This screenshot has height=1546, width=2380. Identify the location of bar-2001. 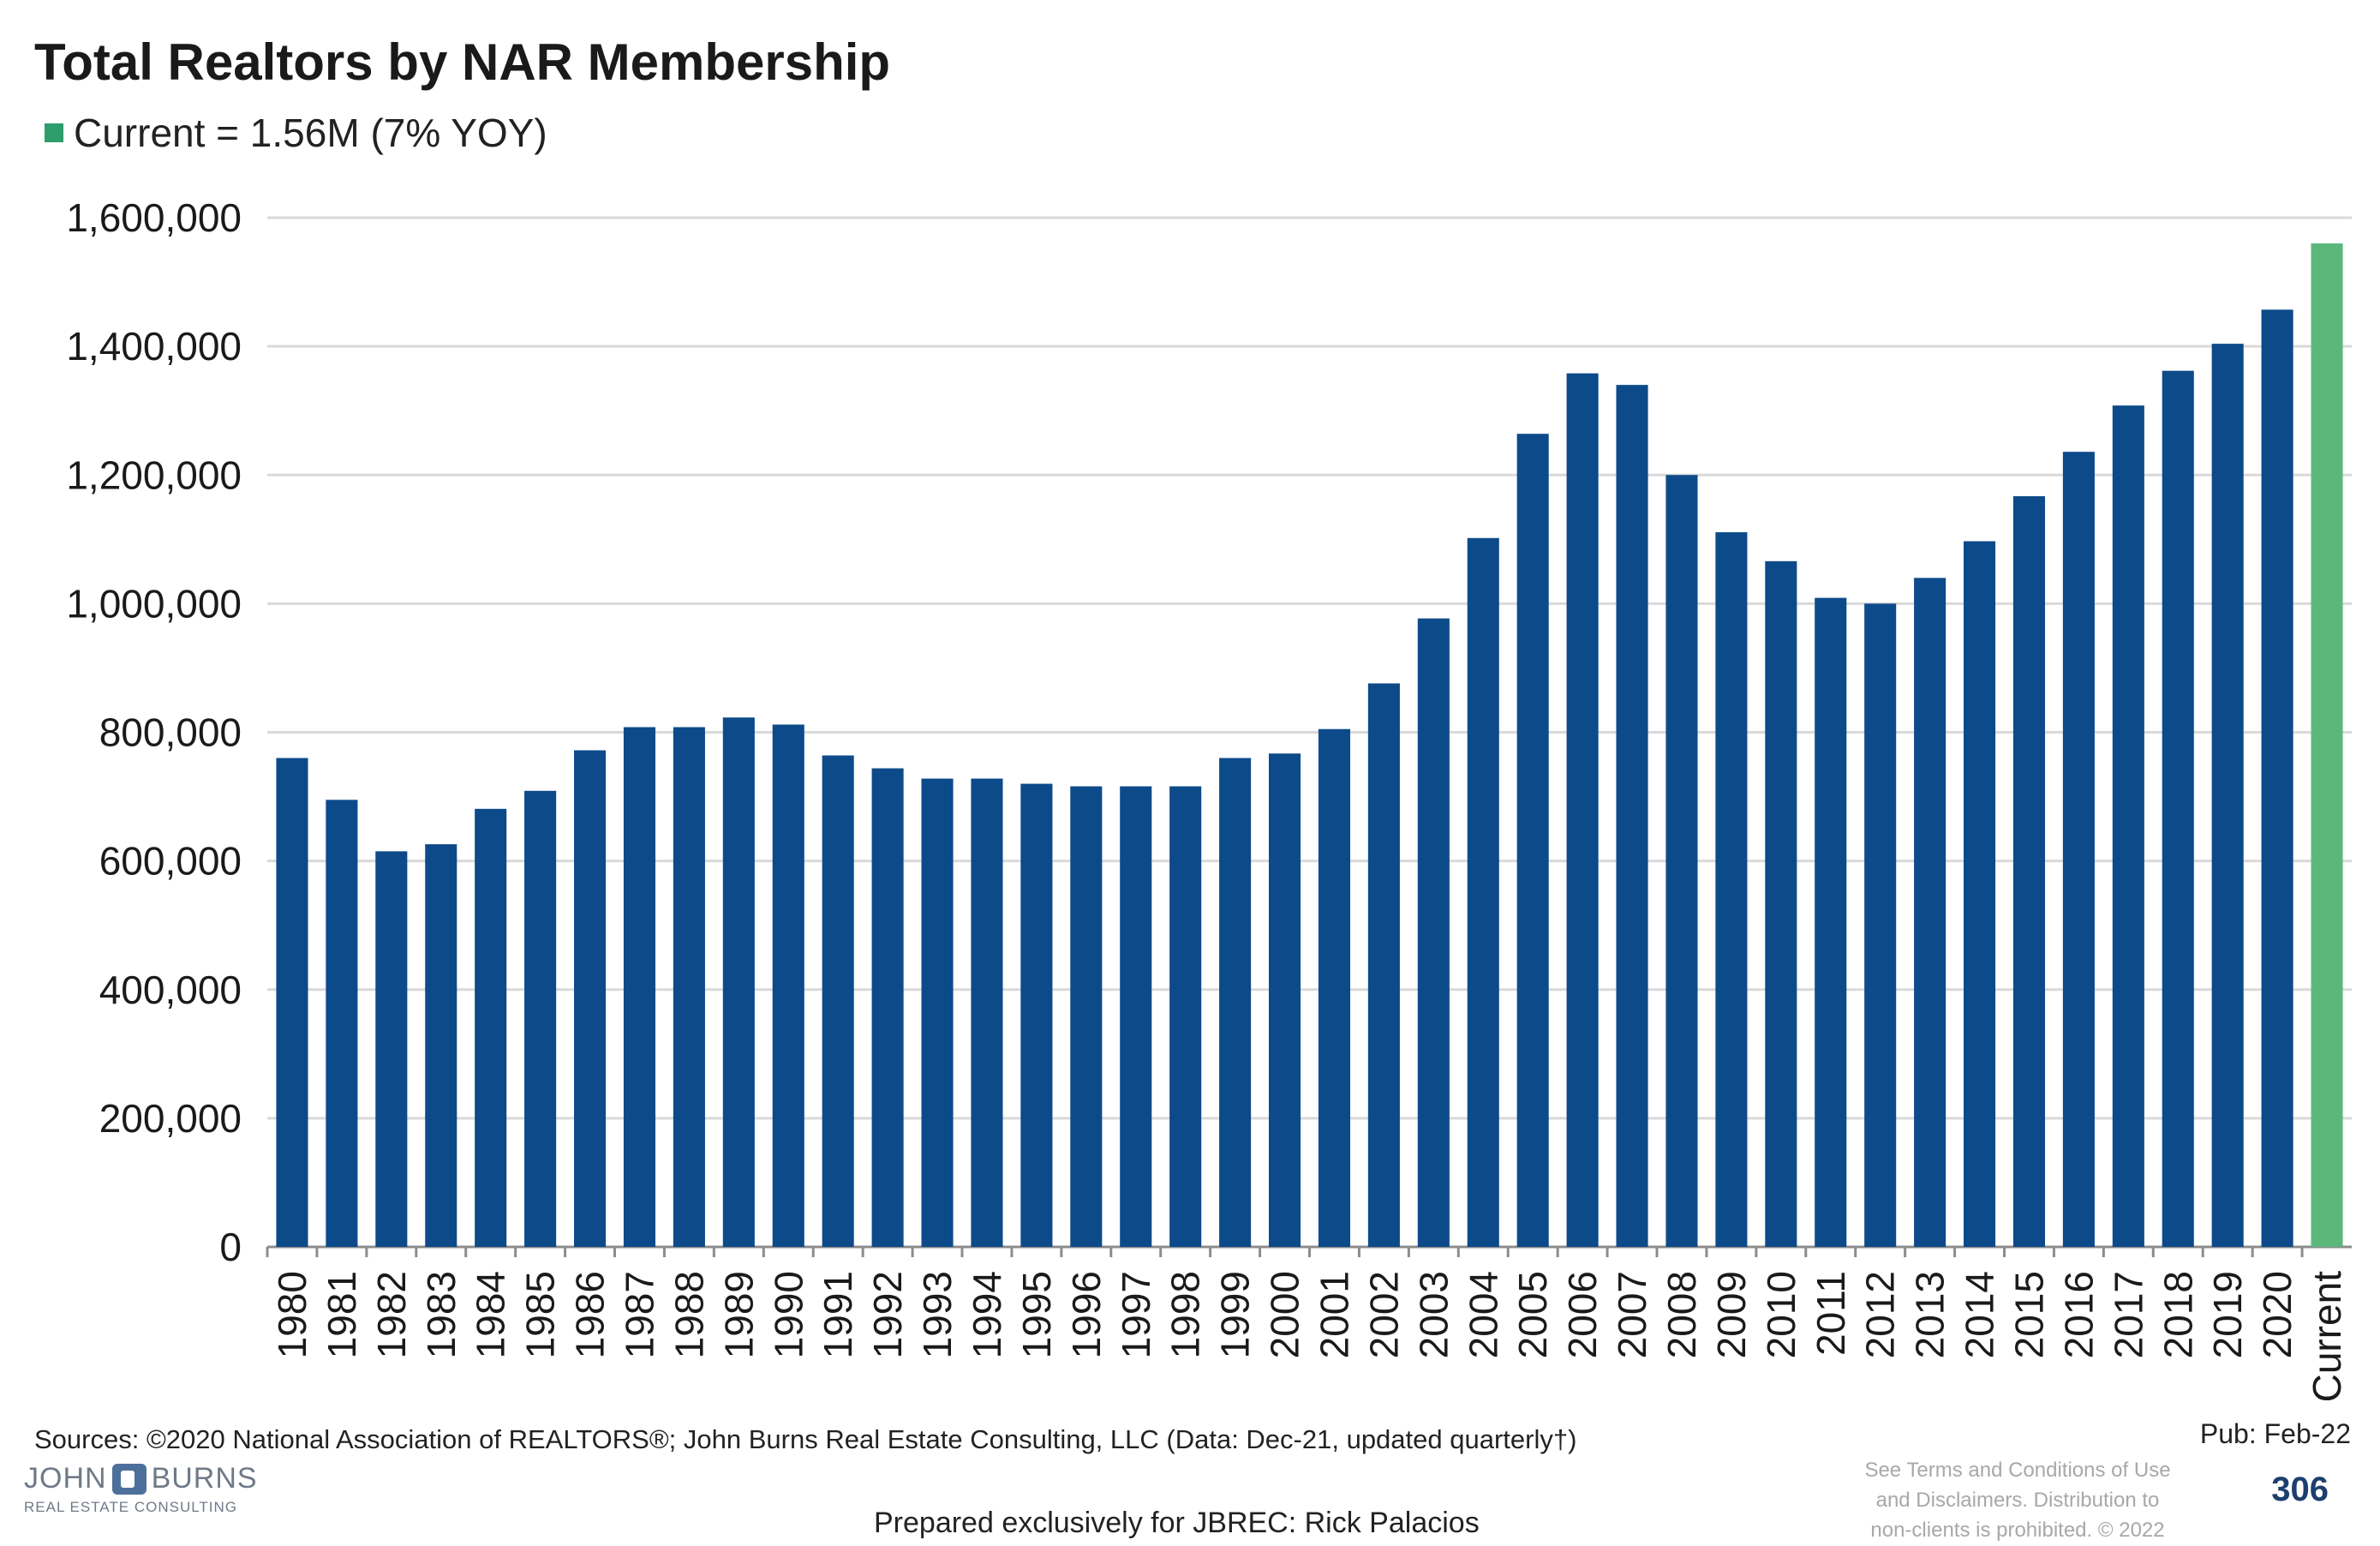
(1334, 987).